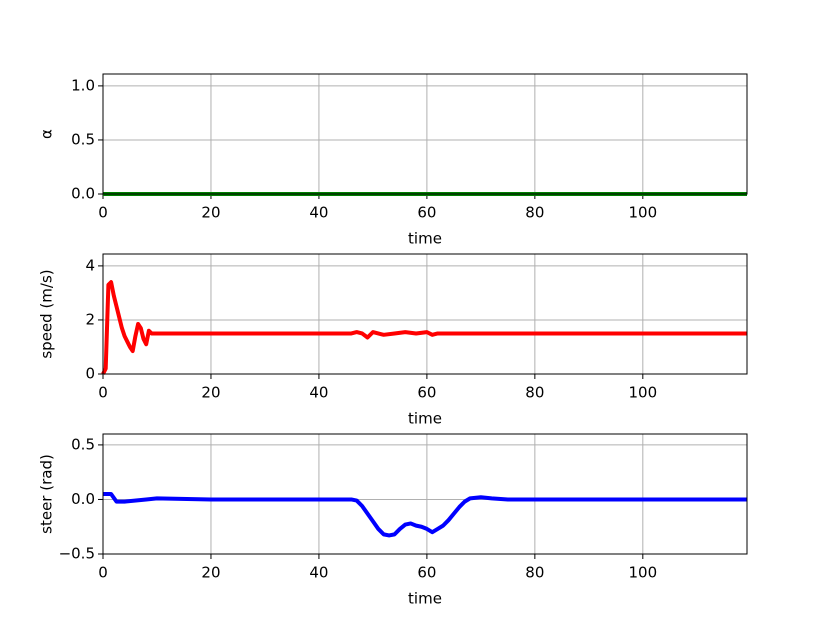 This screenshot has width=830, height=623. I want to click on y-axis-label: α, so click(47, 134).